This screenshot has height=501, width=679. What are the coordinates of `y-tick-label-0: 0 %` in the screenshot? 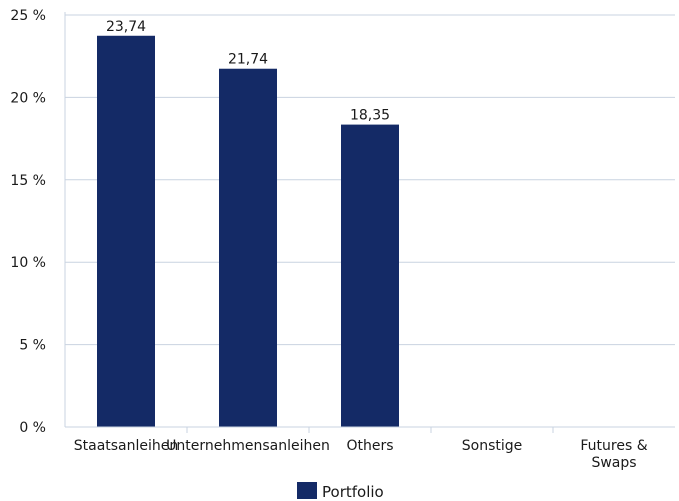 It's located at (32, 428).